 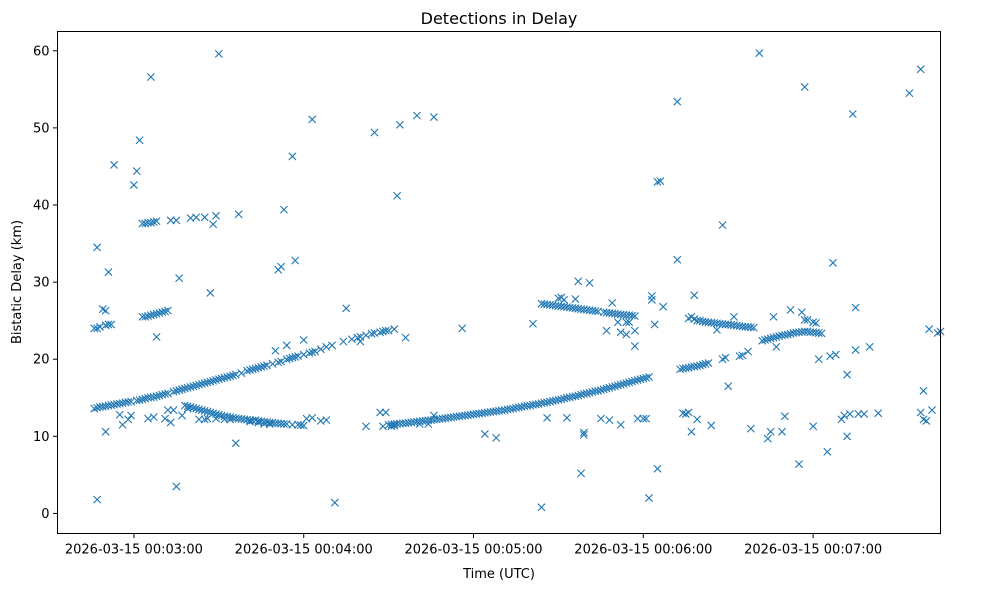 I want to click on x-tick-label: 2026-03-15 00:04:00, so click(x=304, y=550).